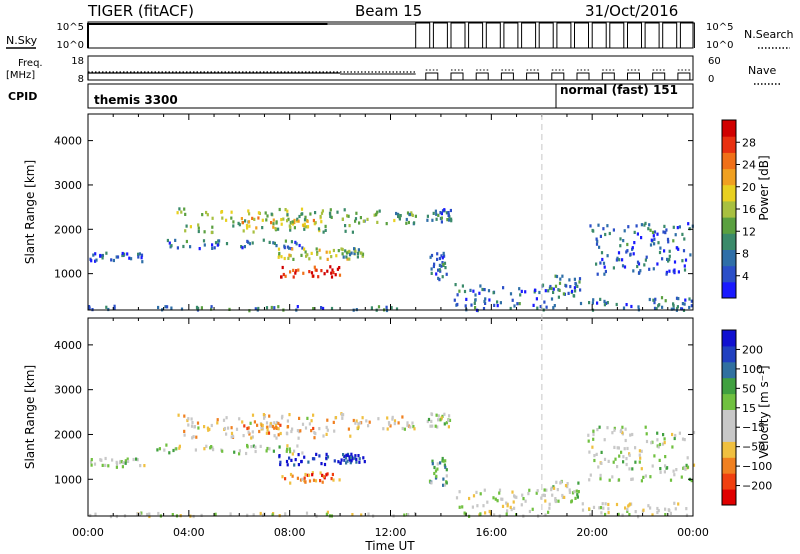  Describe the element at coordinates (290, 532) in the screenshot. I see `x-tick-label: 08:00` at that location.